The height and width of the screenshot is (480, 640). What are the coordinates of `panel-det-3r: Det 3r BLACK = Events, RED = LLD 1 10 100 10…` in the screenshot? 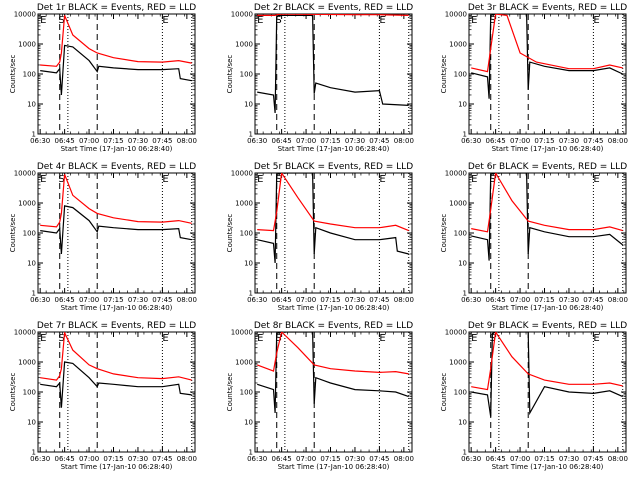 It's located at (534, 78).